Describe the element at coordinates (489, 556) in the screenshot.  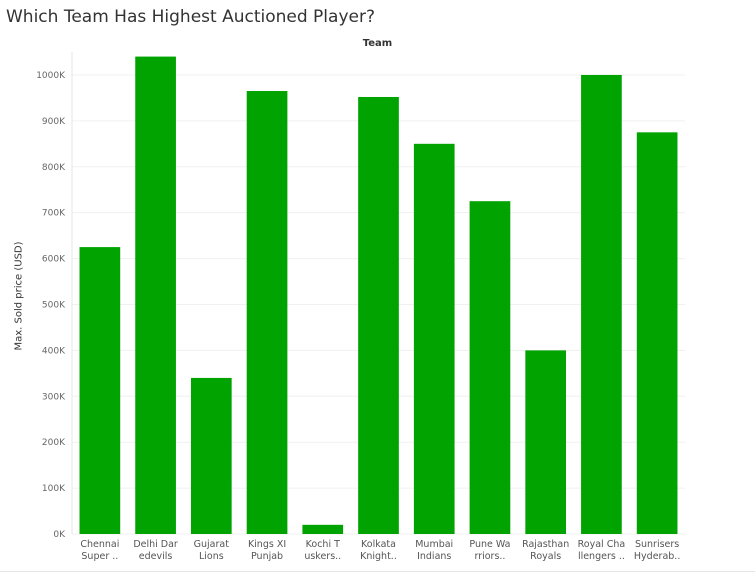
I see `x-tick-label: rriors..` at that location.